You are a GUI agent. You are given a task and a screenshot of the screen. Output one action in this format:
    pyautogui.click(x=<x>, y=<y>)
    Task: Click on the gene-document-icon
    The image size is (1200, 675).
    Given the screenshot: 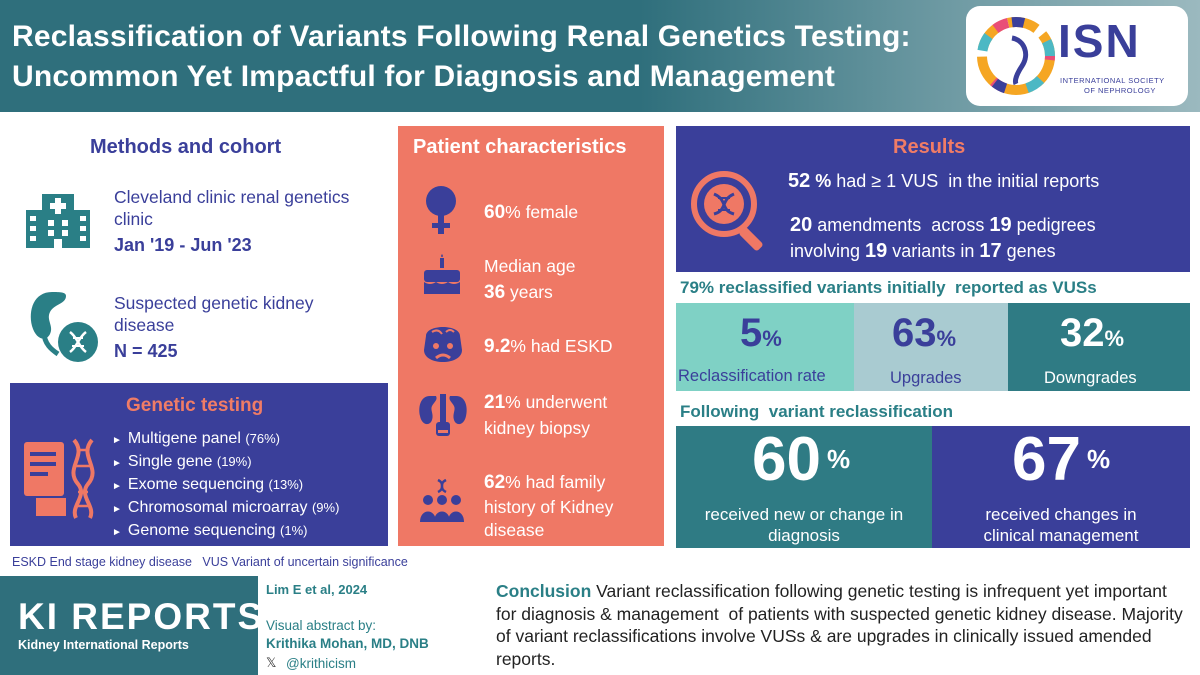 What is the action you would take?
    pyautogui.click(x=59, y=478)
    